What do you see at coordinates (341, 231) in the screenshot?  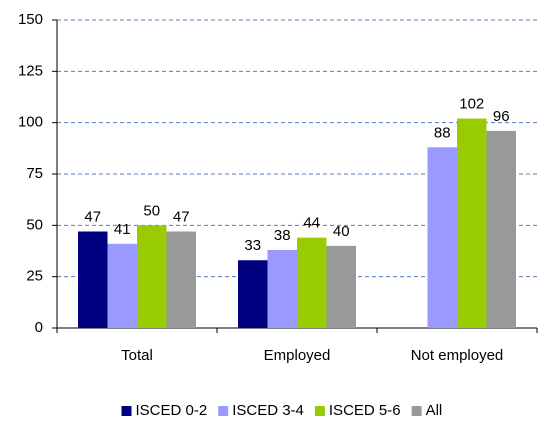 I see `data-label: 40` at bounding box center [341, 231].